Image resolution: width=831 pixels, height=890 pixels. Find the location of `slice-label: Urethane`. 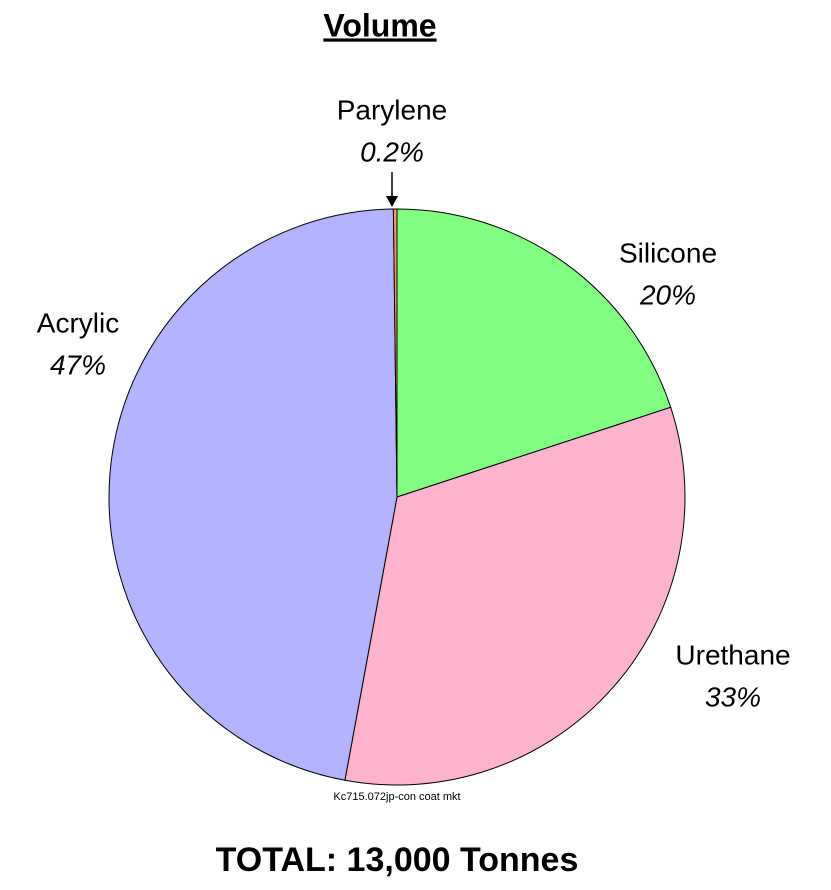

slice-label: Urethane is located at coordinates (732, 654).